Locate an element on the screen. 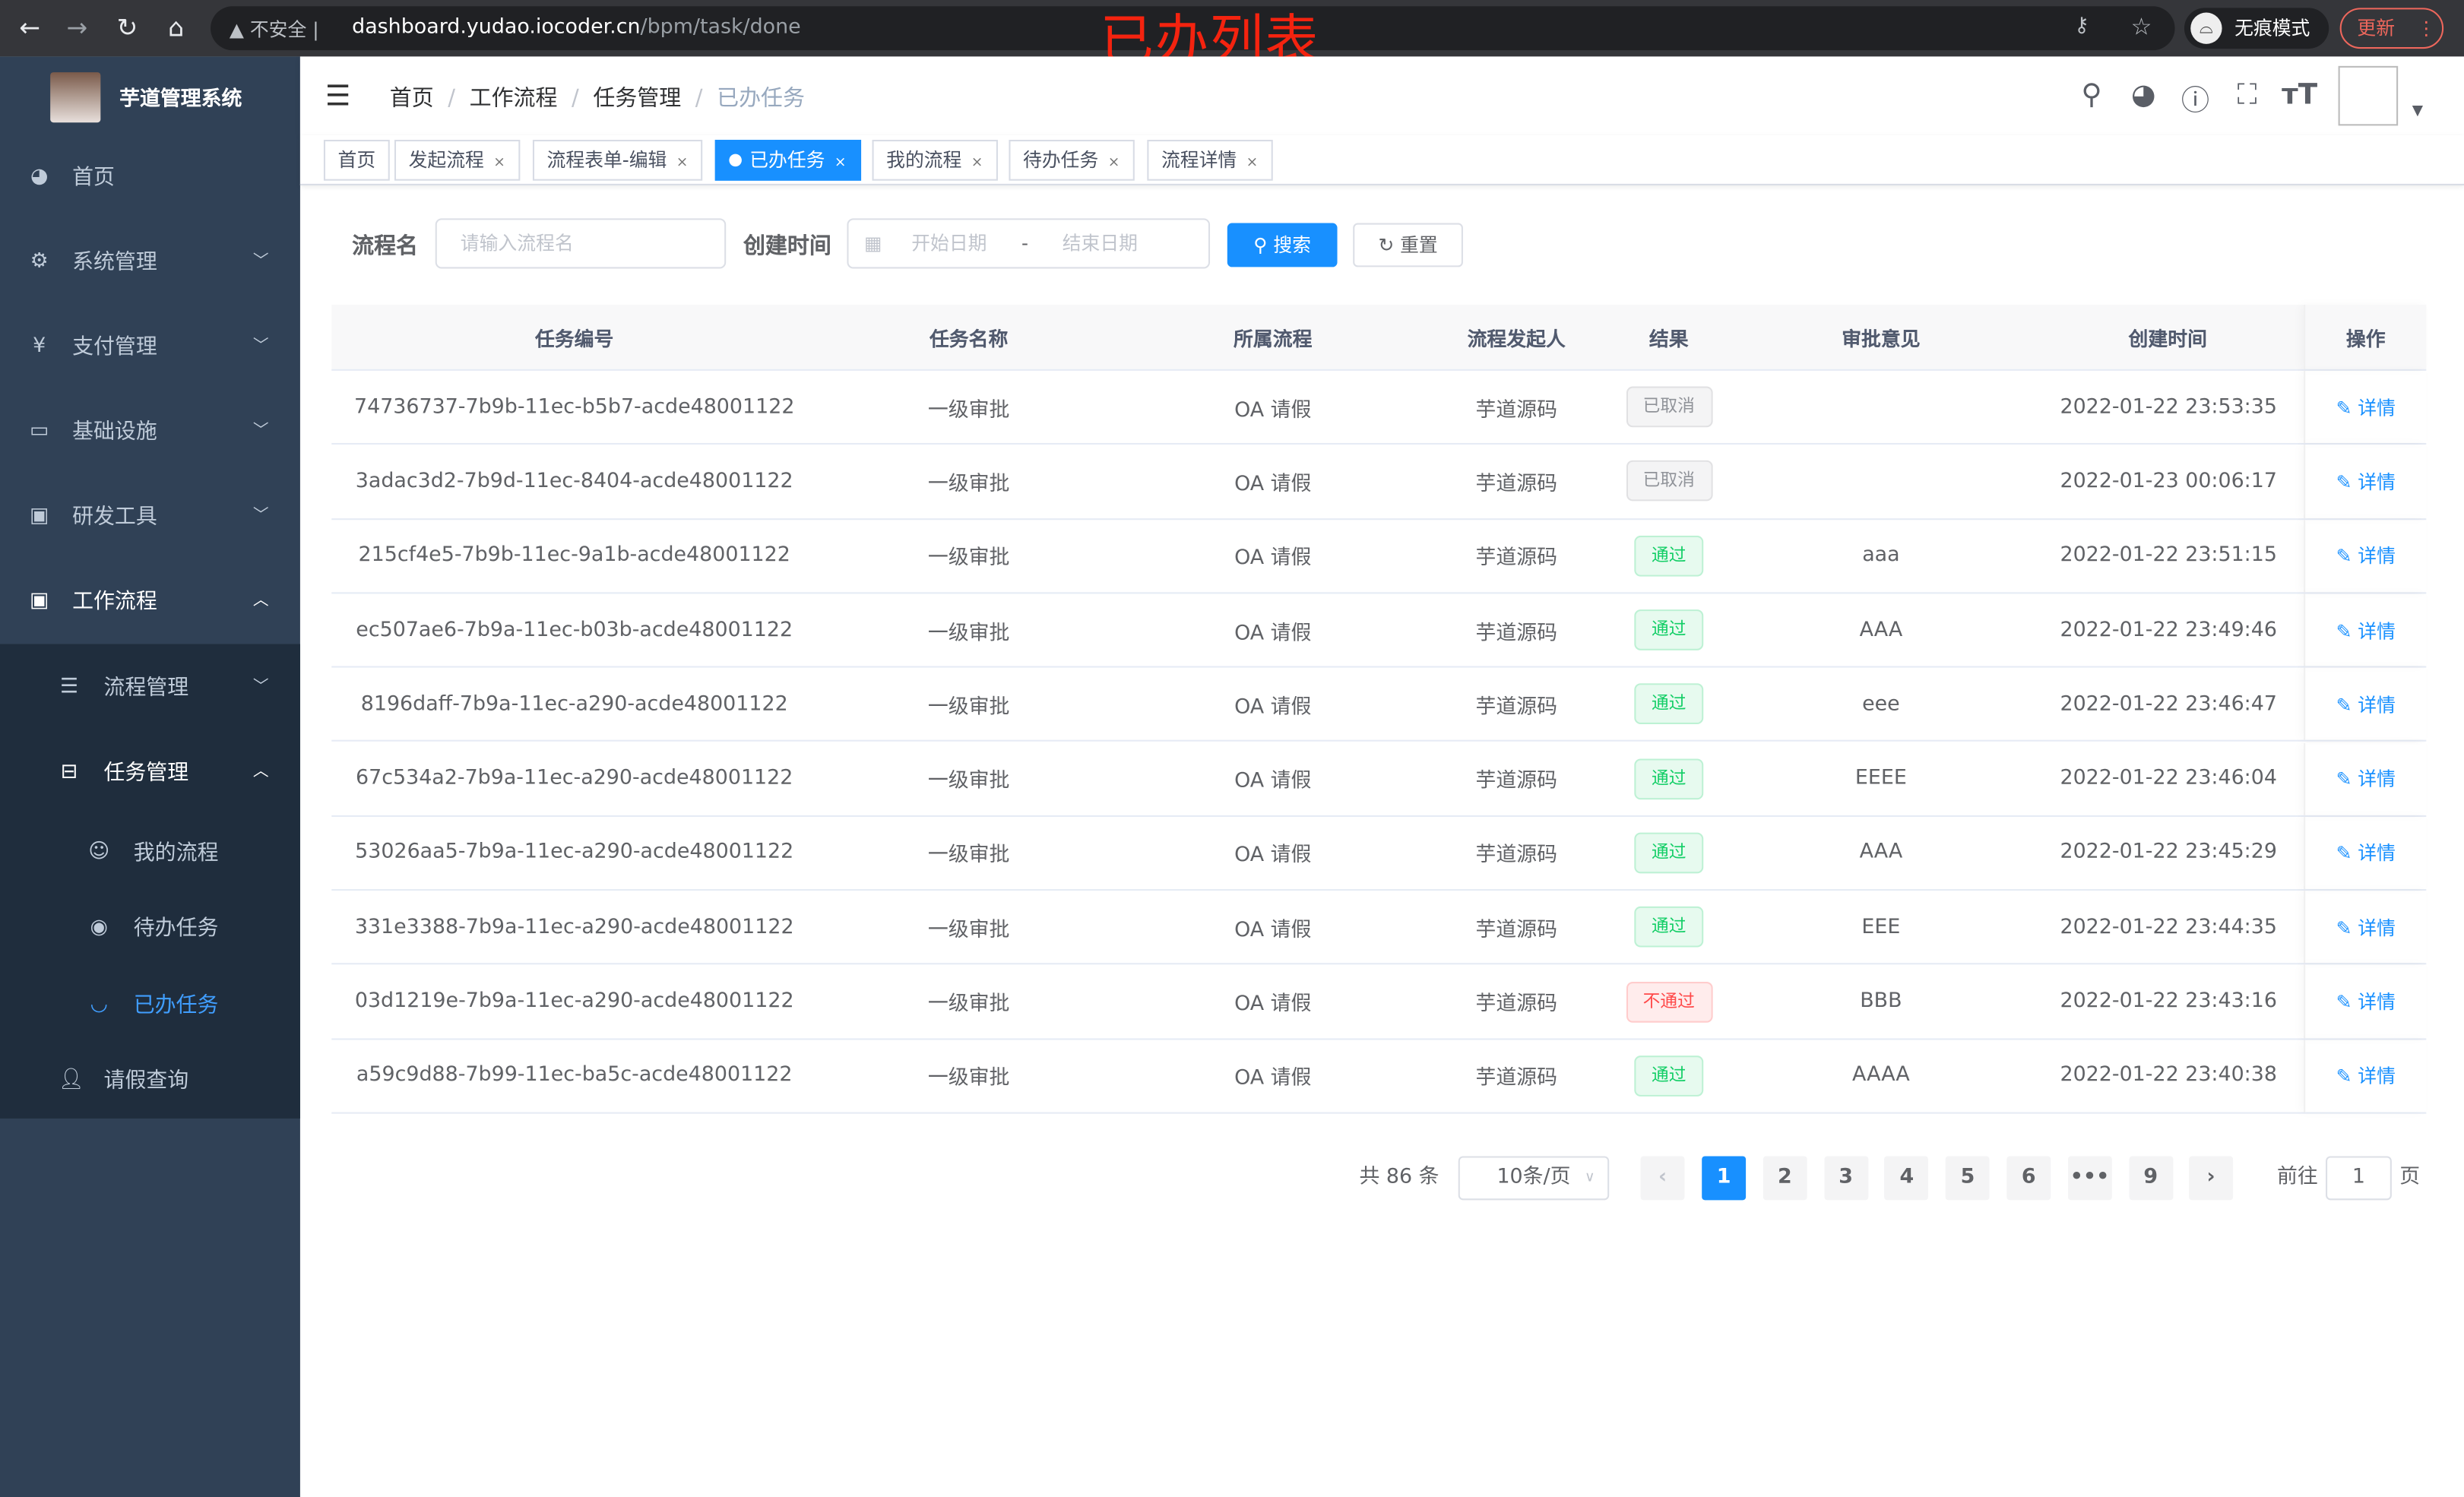 This screenshot has height=1497, width=2464. page-button: 6 is located at coordinates (2028, 1178).